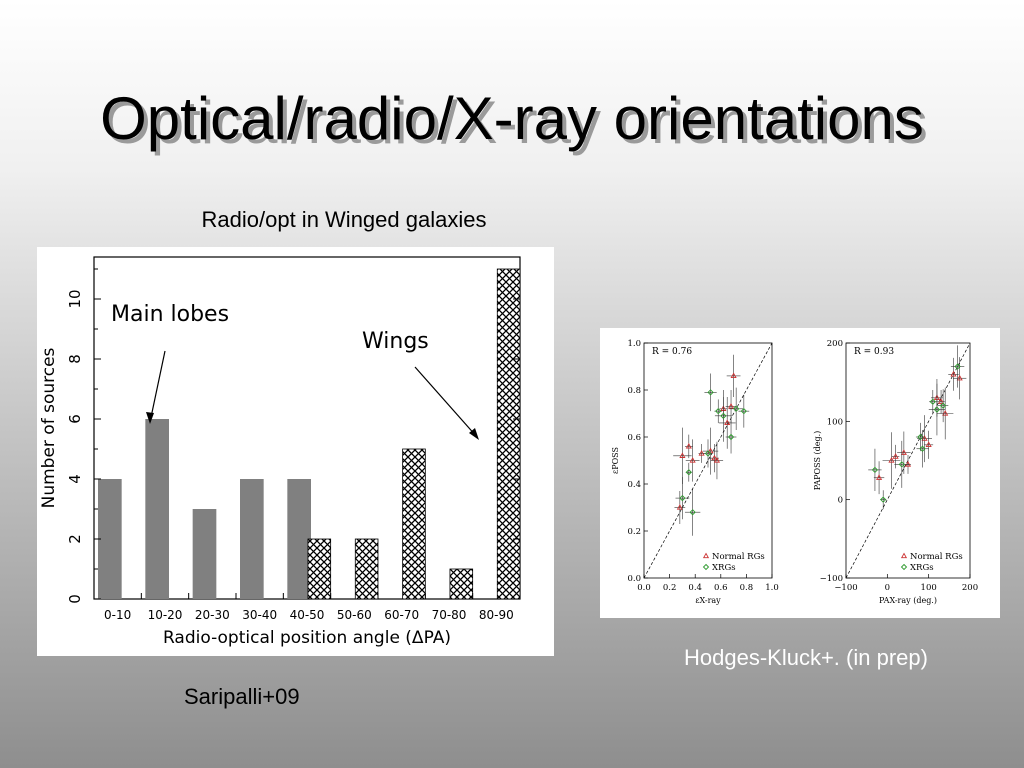 The image size is (1024, 768). I want to click on wings-arrowhead, so click(474, 434).